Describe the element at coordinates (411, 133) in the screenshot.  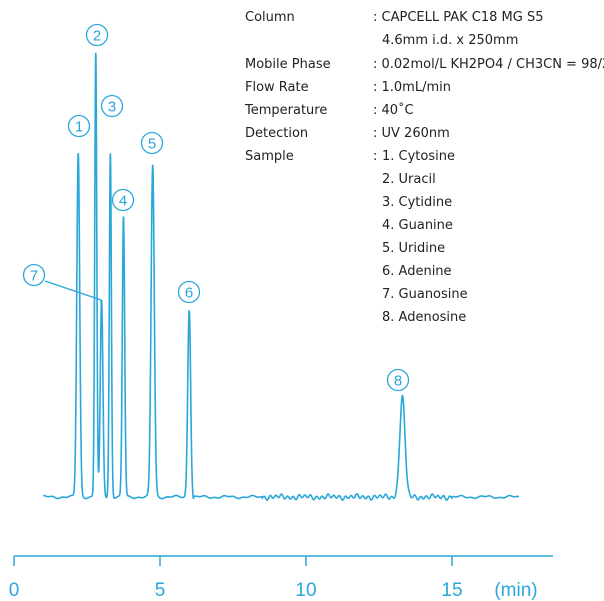
I see `detection-value: : UV 260nm` at that location.